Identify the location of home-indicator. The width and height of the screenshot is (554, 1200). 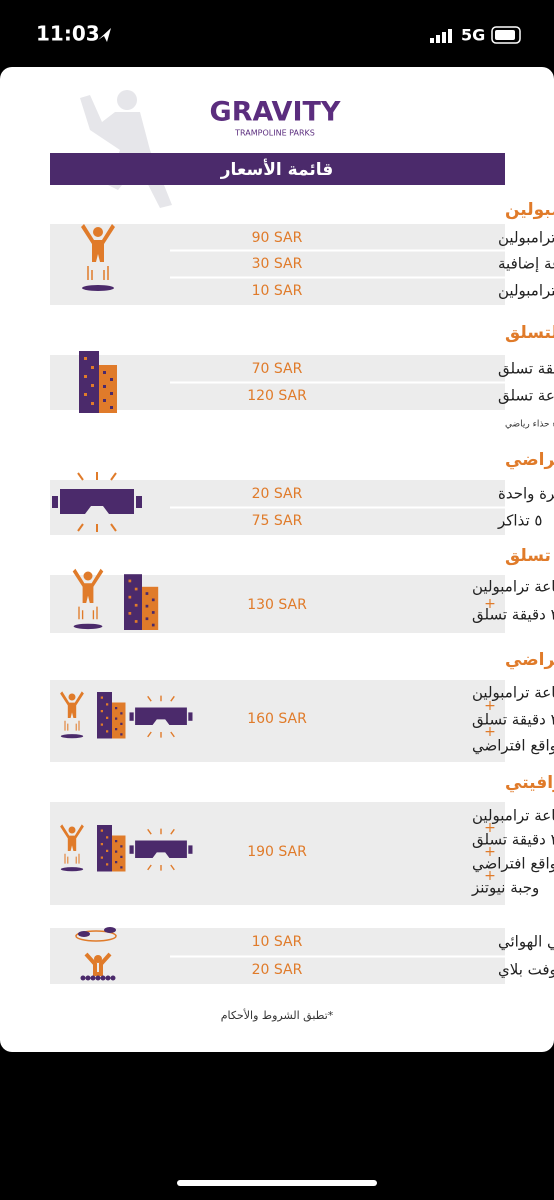
(277, 1183).